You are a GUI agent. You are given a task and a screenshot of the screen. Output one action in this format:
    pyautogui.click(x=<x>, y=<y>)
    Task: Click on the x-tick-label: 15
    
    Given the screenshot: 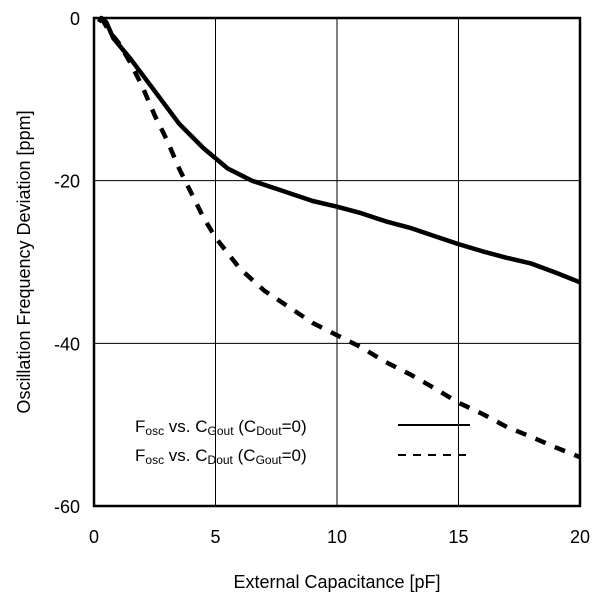 What is the action you would take?
    pyautogui.click(x=458, y=537)
    